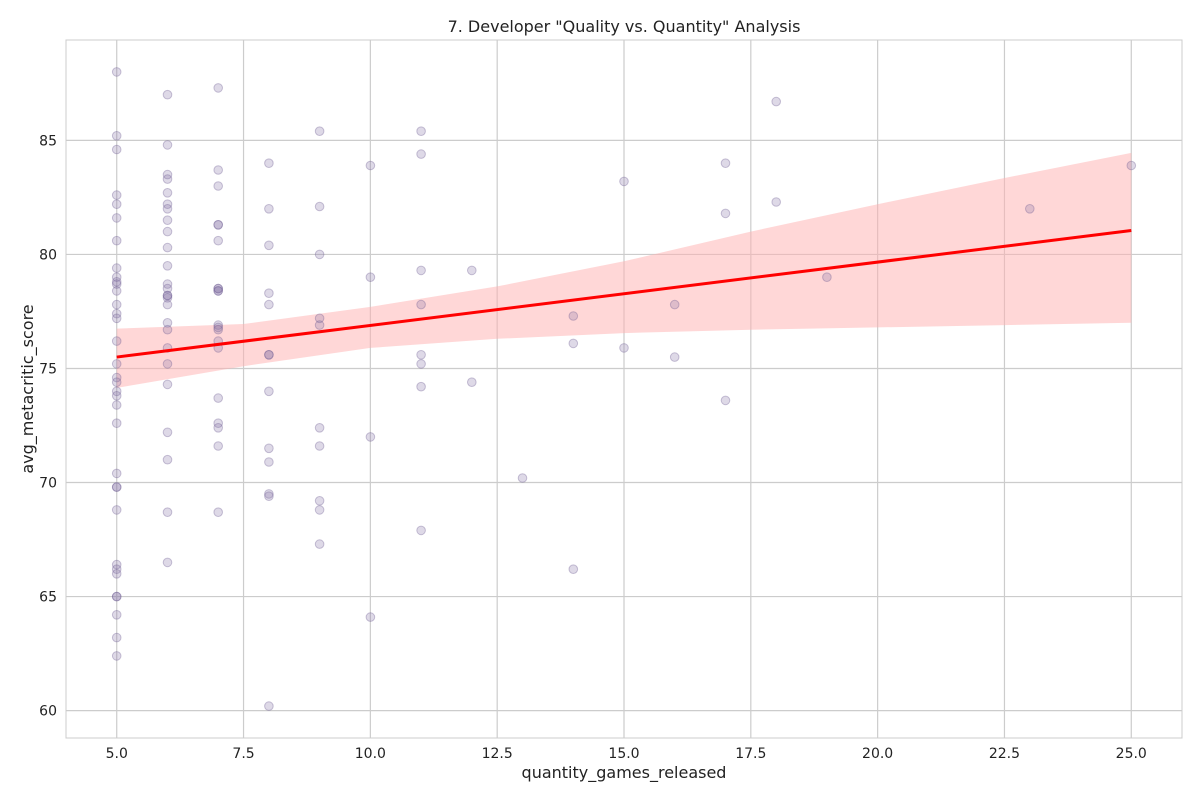  Describe the element at coordinates (1131, 754) in the screenshot. I see `x-tick-label: 25.0` at that location.